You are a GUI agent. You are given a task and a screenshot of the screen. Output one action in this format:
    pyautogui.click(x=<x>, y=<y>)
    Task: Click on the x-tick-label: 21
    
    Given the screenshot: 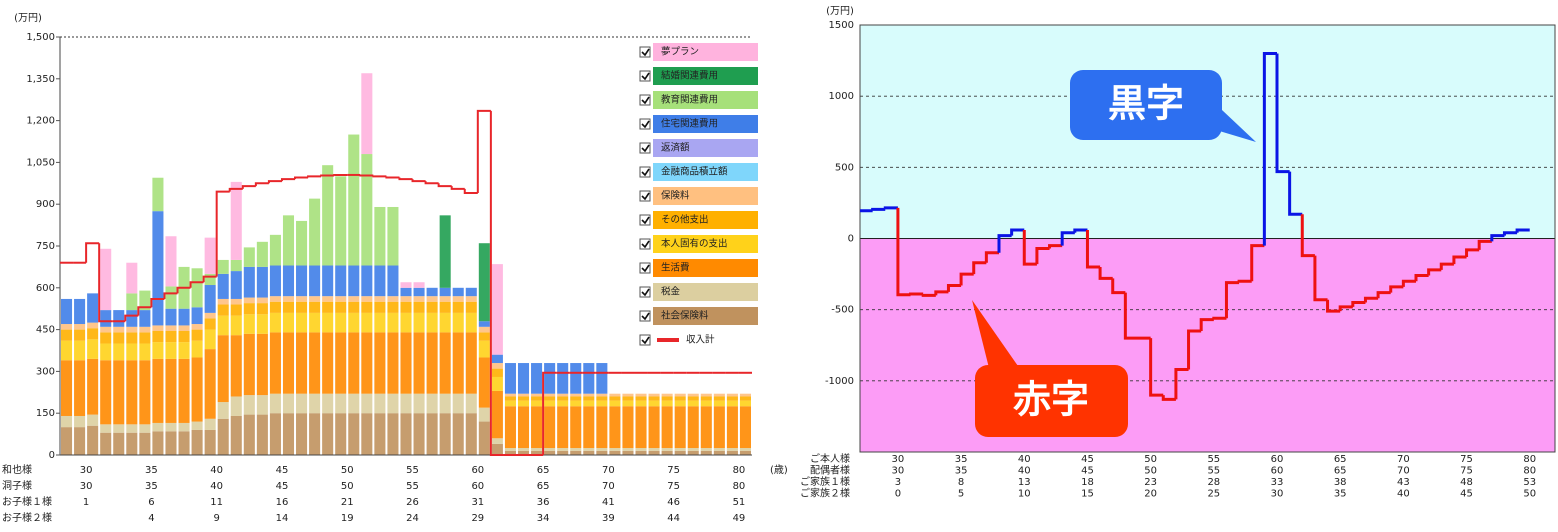 What is the action you would take?
    pyautogui.click(x=347, y=502)
    